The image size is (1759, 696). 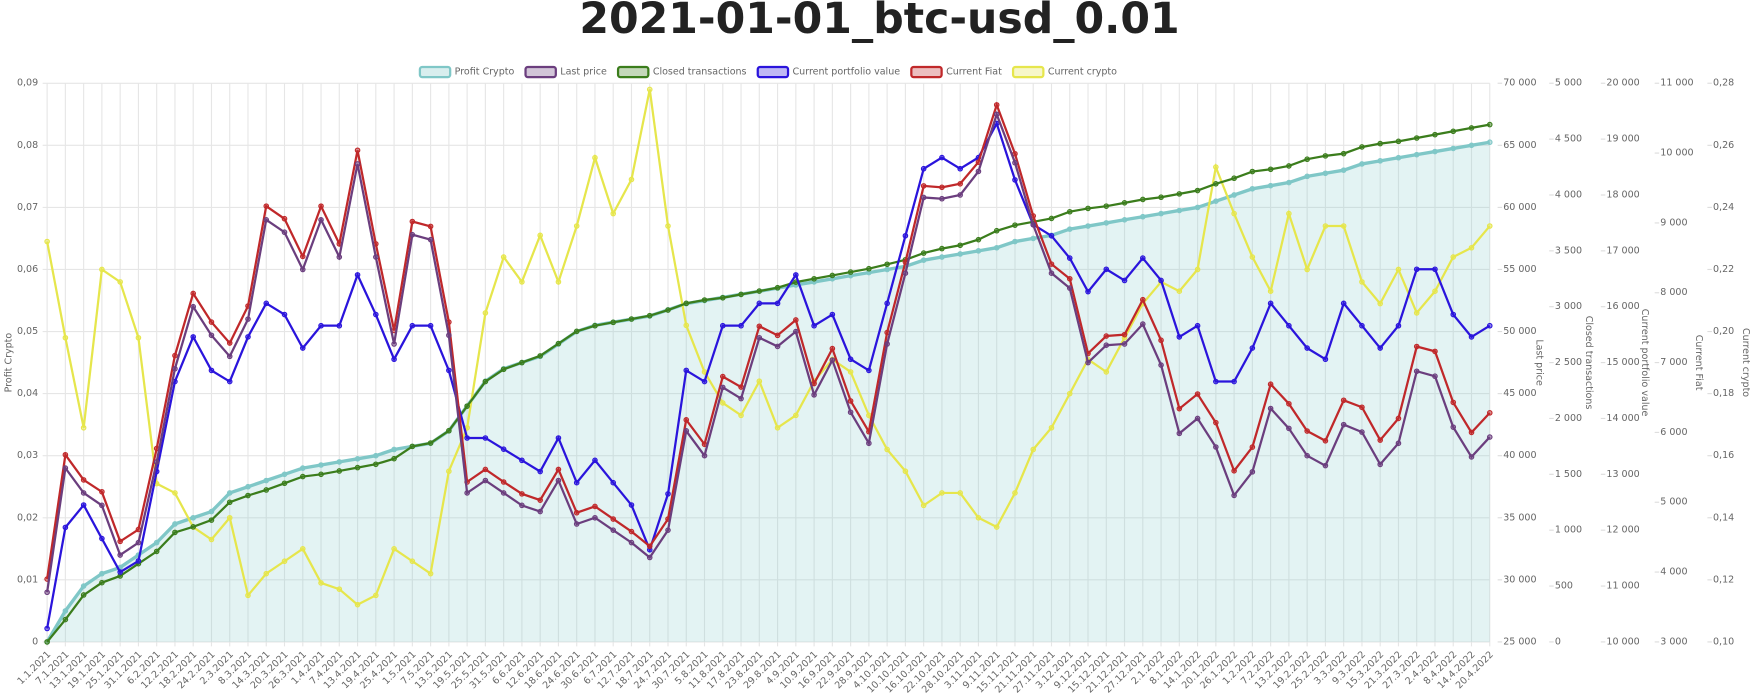 I want to click on y-tick-label: 0,26, so click(x=1723, y=145).